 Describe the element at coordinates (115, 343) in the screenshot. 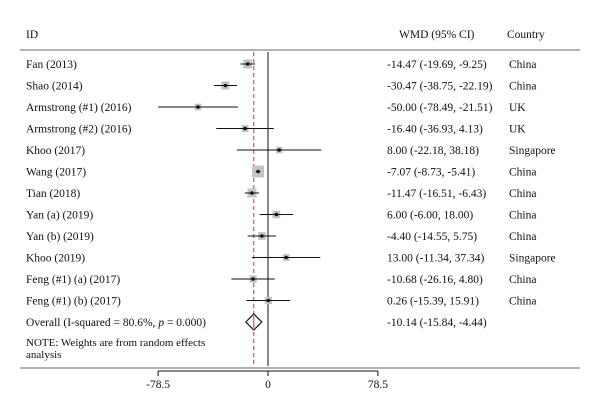

I see `note-text: NOTE: Weights are from random effects` at that location.